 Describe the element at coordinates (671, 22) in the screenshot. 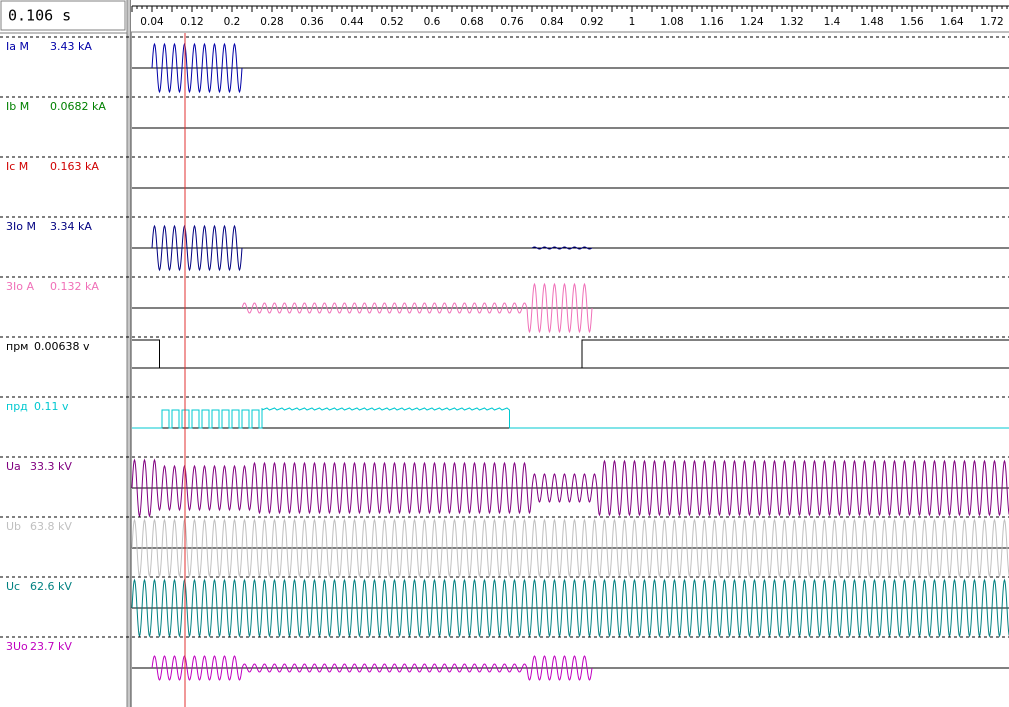

I see `time-tick-label: 1.08` at that location.